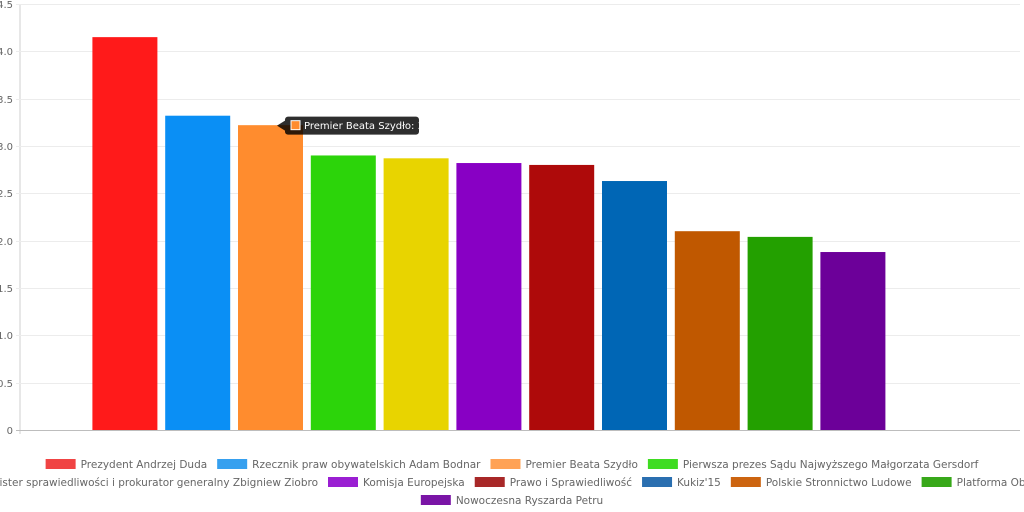 Image resolution: width=1024 pixels, height=512 pixels. I want to click on y-tick-label: 2.0, so click(6, 242).